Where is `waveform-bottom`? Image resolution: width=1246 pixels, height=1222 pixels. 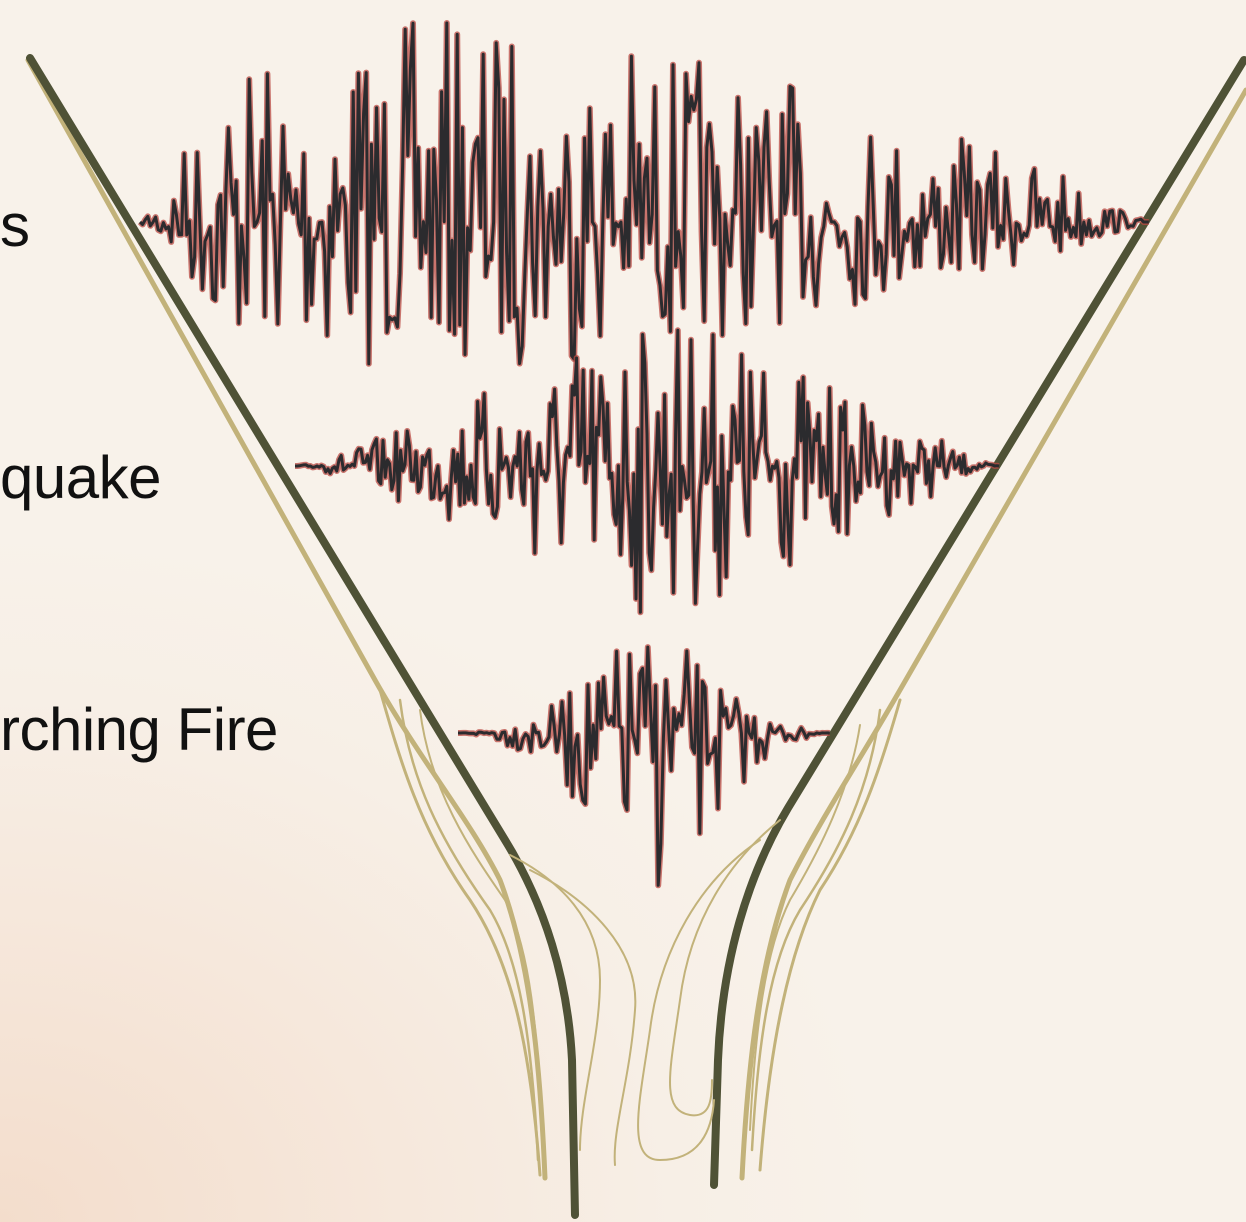
waveform-bottom is located at coordinates (644, 766).